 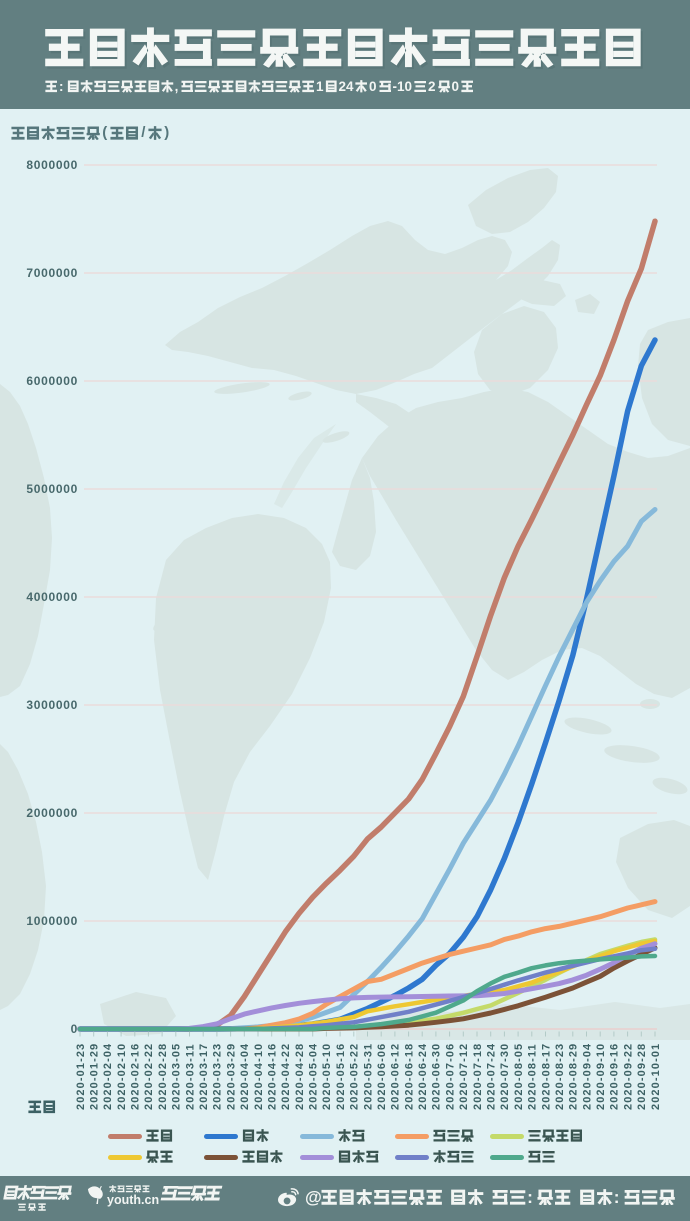 What do you see at coordinates (615, 1076) in the screenshot?
I see `svg-text: 2020-09-16` at bounding box center [615, 1076].